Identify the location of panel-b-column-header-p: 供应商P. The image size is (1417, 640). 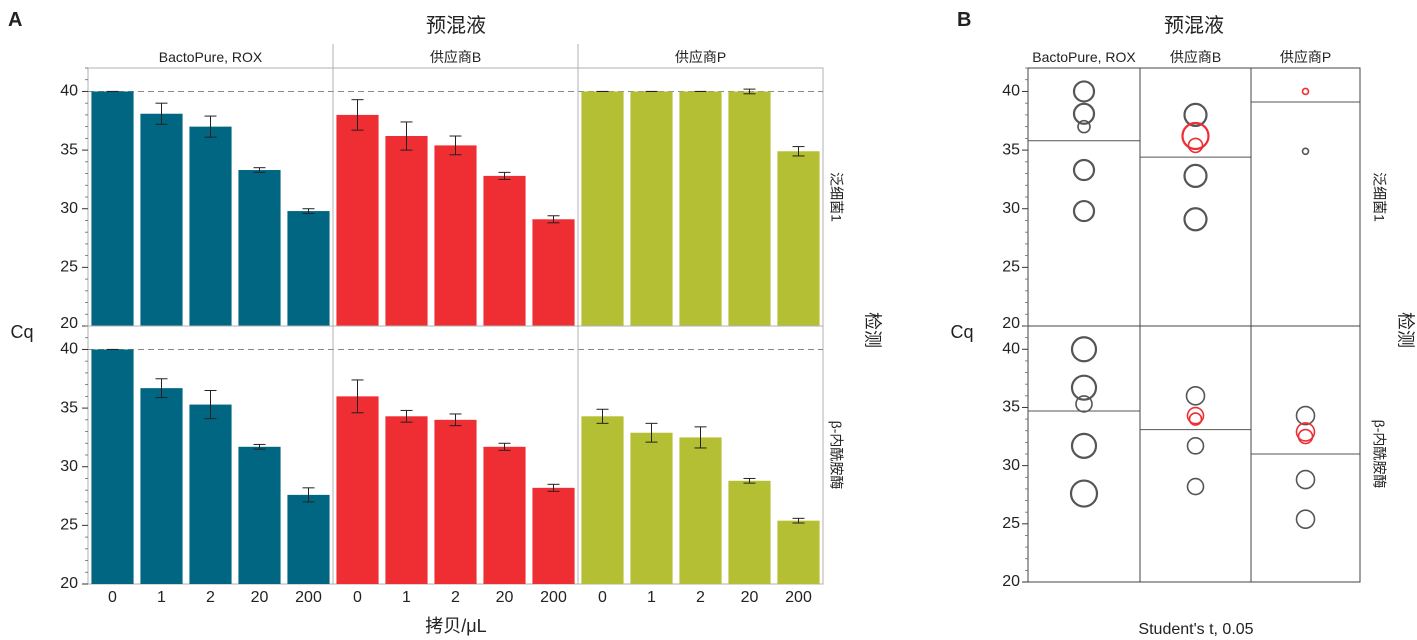
(1305, 57).